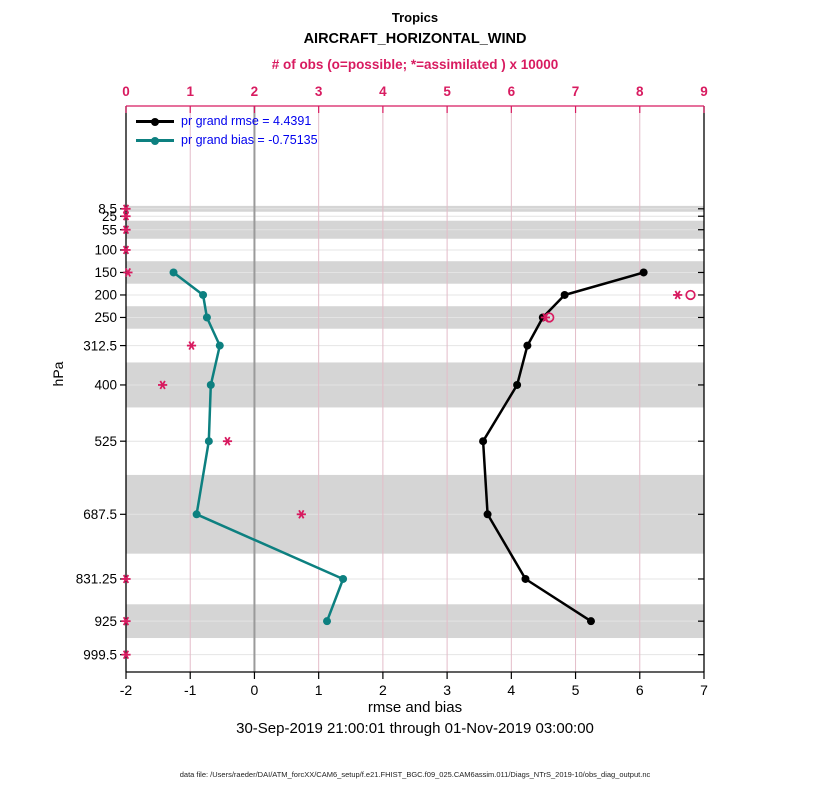  I want to click on left-tick-label: 25, so click(109, 216).